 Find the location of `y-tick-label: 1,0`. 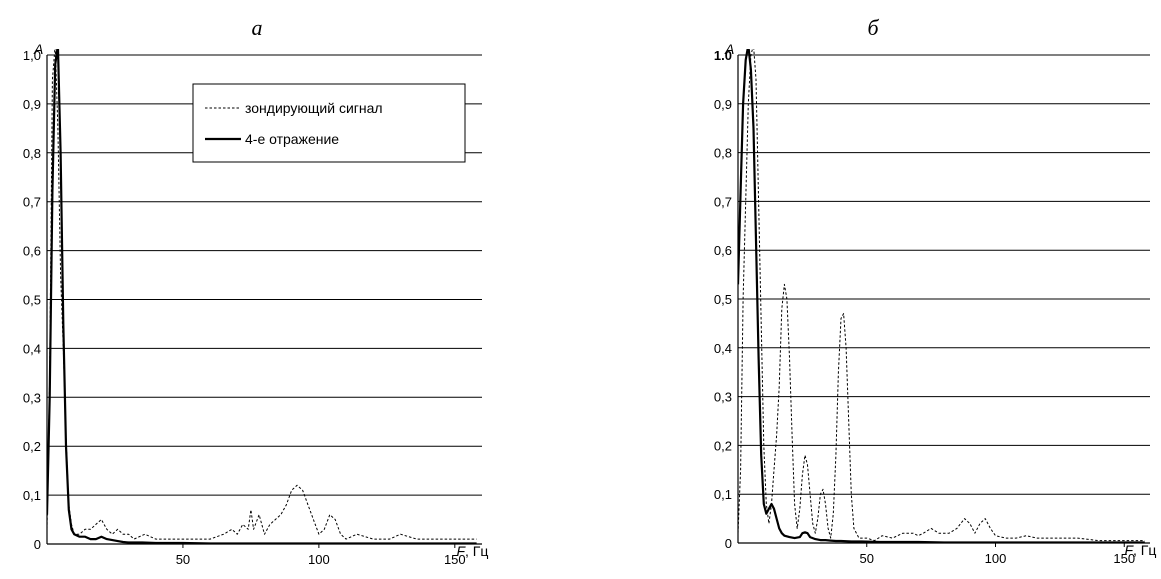

y-tick-label: 1,0 is located at coordinates (32, 55).